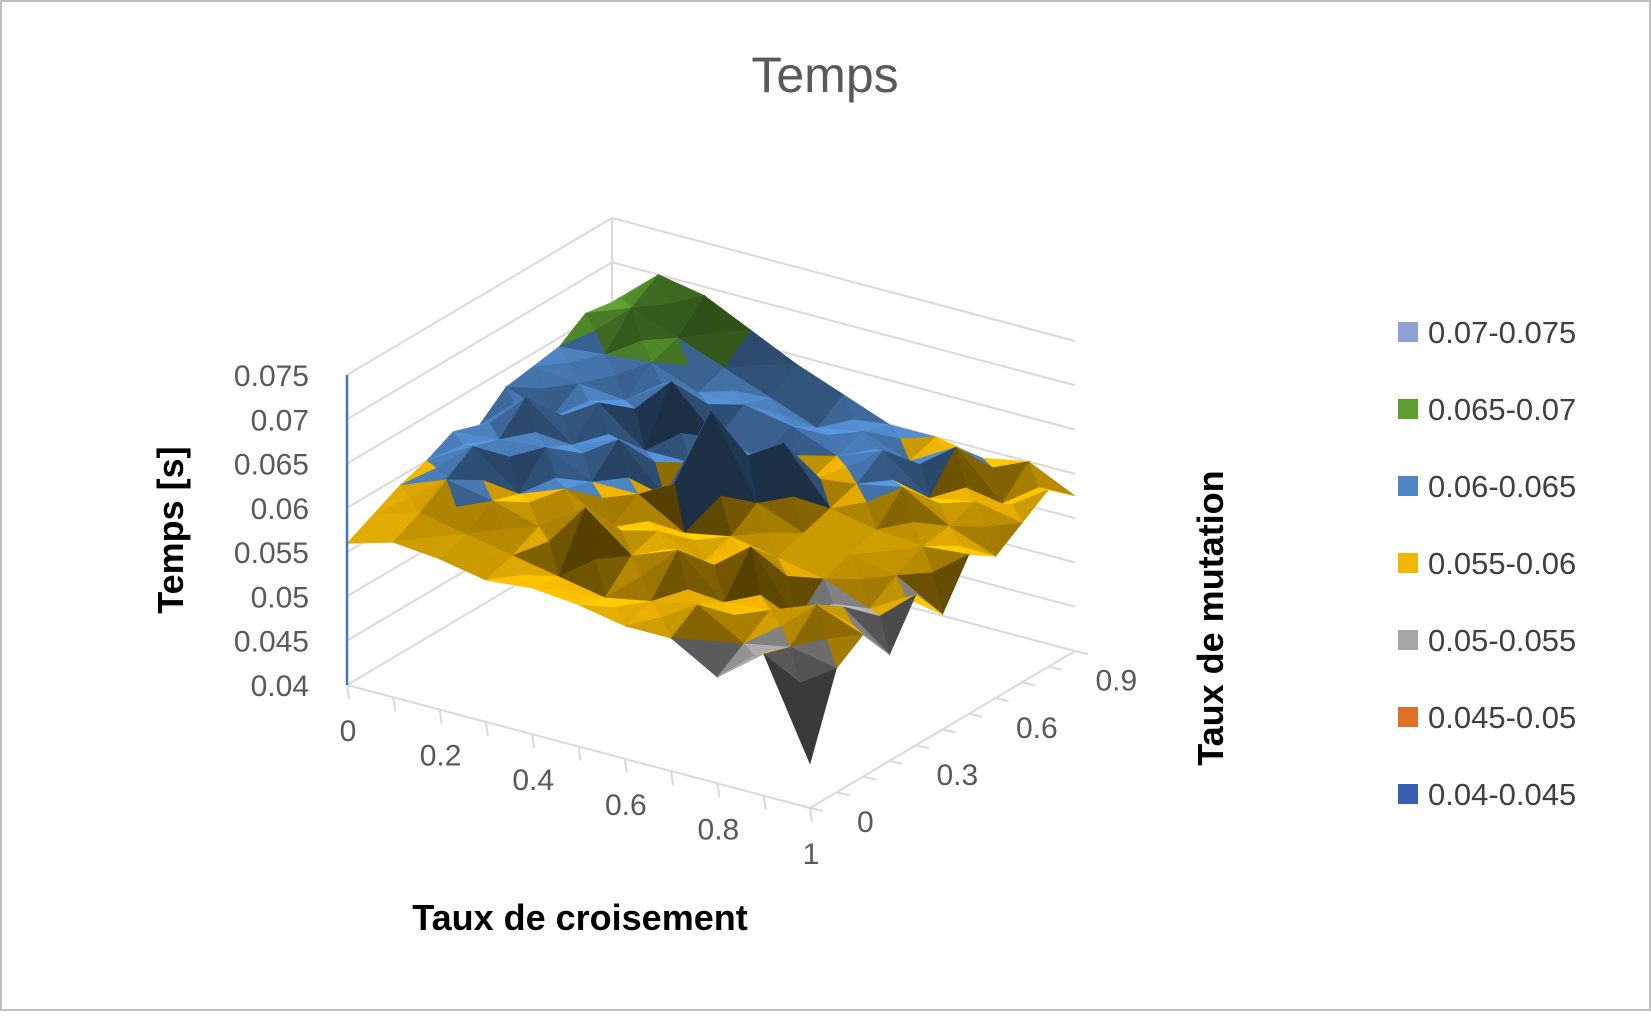  I want to click on z-tick-label: 0.045, so click(271, 642).